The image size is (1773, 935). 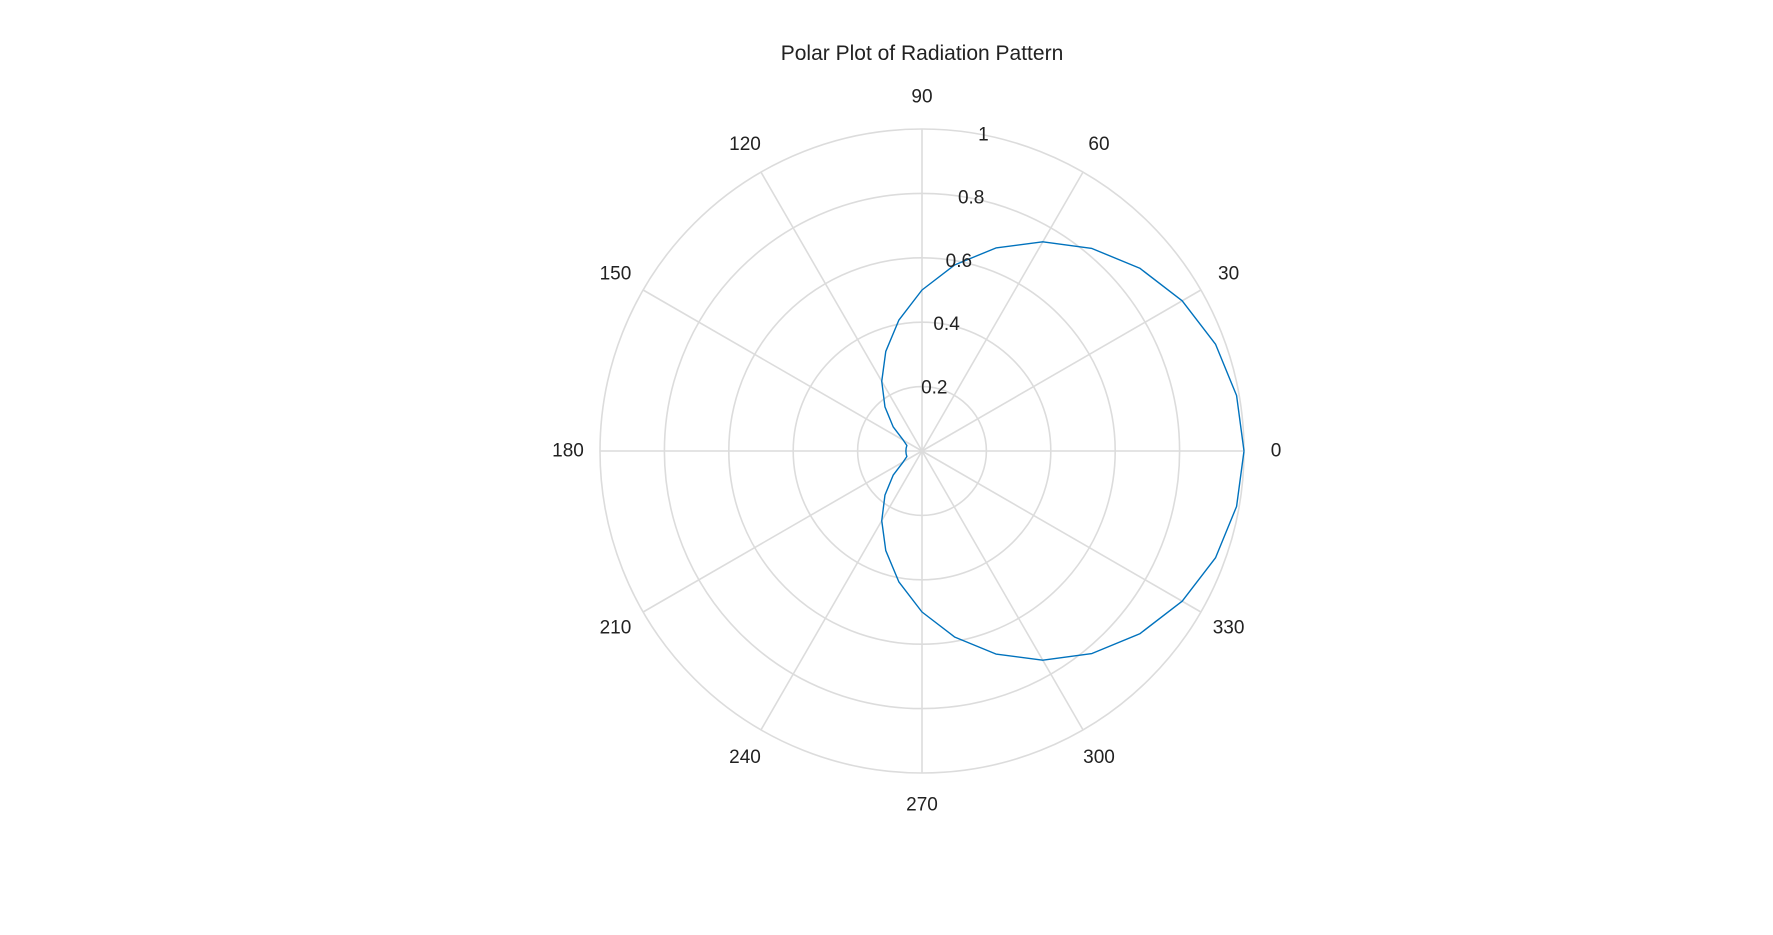 What do you see at coordinates (922, 53) in the screenshot?
I see `chart-title: Polar Plot of Radiation Pattern` at bounding box center [922, 53].